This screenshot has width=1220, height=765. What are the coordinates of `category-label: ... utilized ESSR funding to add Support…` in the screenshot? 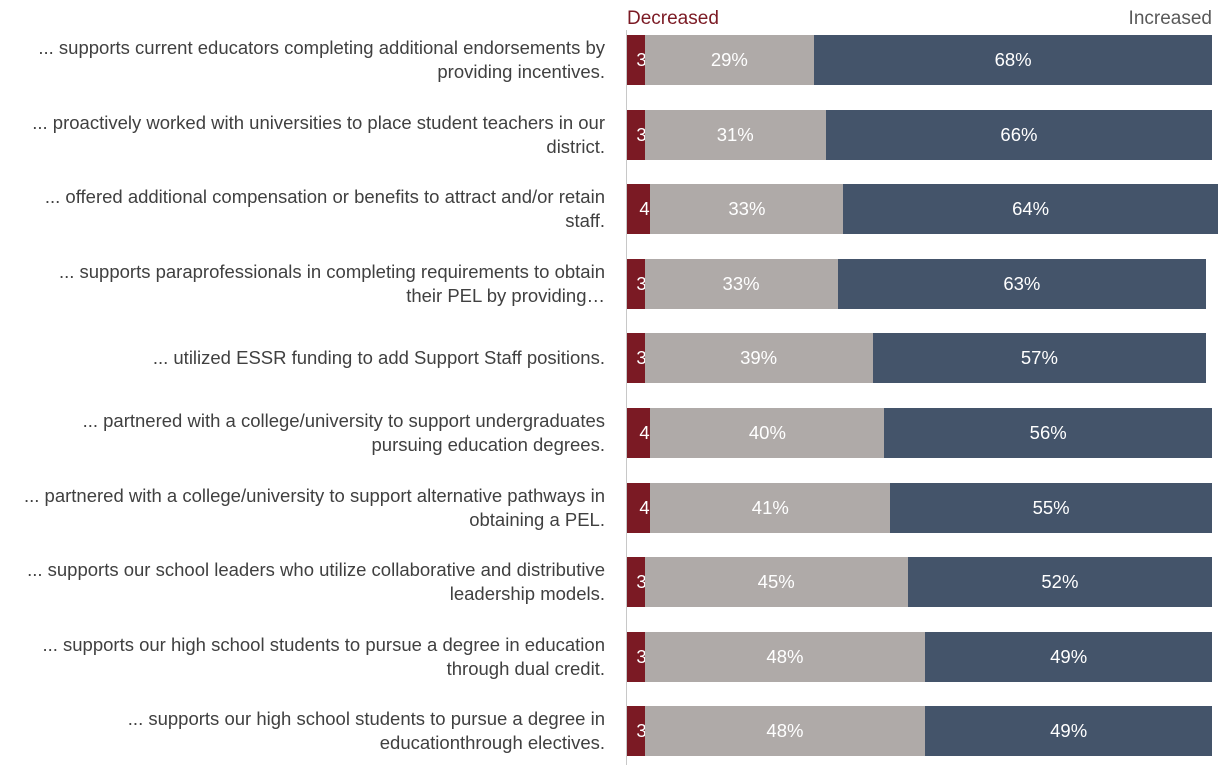 It's located at (378, 358).